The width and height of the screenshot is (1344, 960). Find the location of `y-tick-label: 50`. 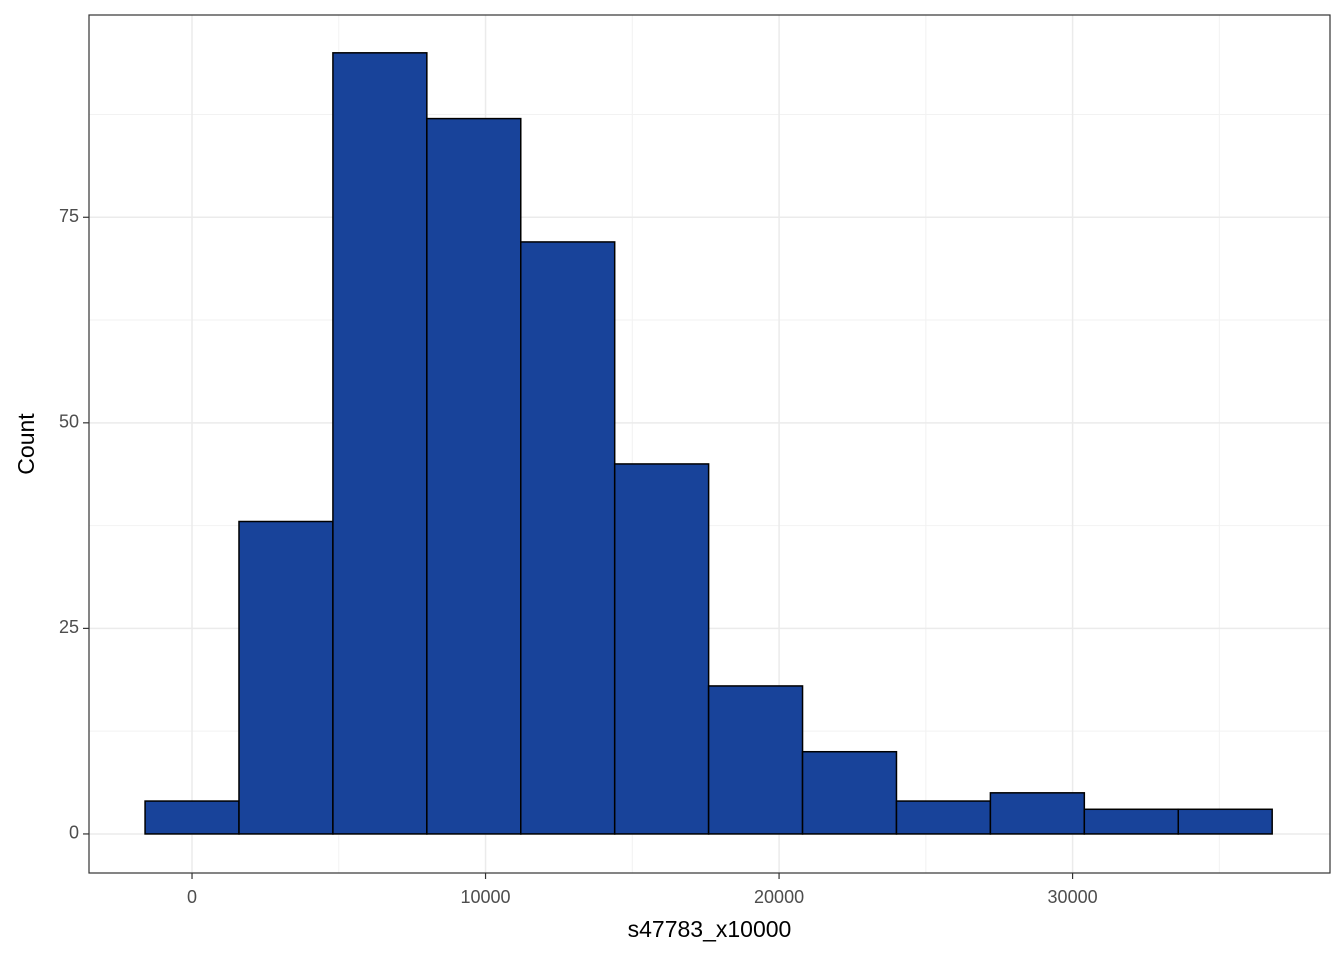

y-tick-label: 50 is located at coordinates (69, 422).